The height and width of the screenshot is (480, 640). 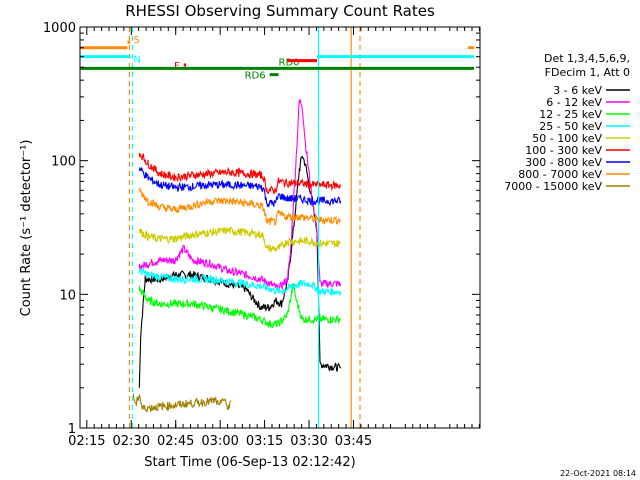 What do you see at coordinates (587, 58) in the screenshot?
I see `legend-header-line-1: Det 1,3,4,5,6,9,` at bounding box center [587, 58].